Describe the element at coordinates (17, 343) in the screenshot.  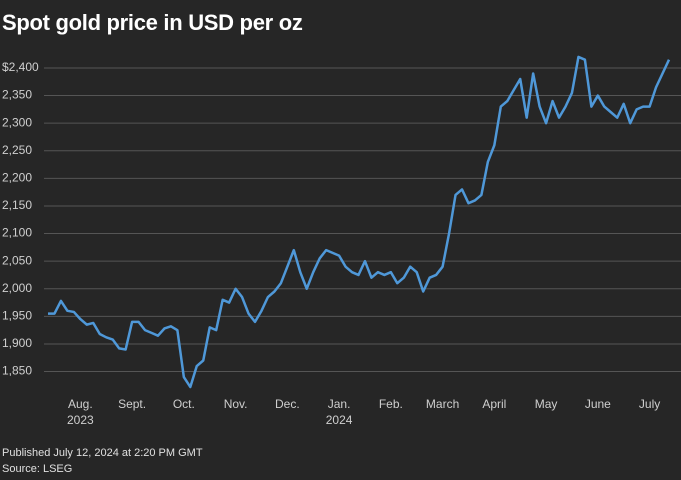
I see `y-tick-label: 1,900` at that location.